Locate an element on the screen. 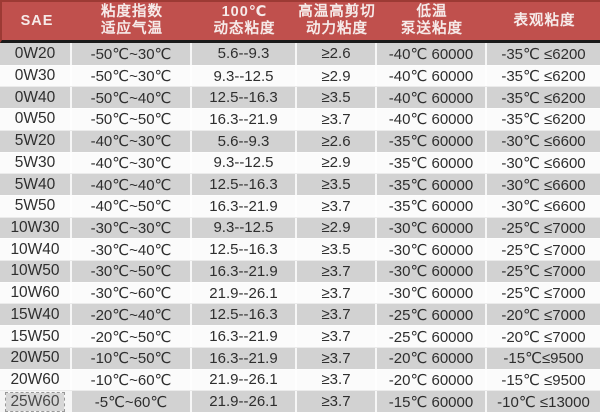 This screenshot has height=412, width=600. value-cell: -30℃~40℃ is located at coordinates (130, 250).